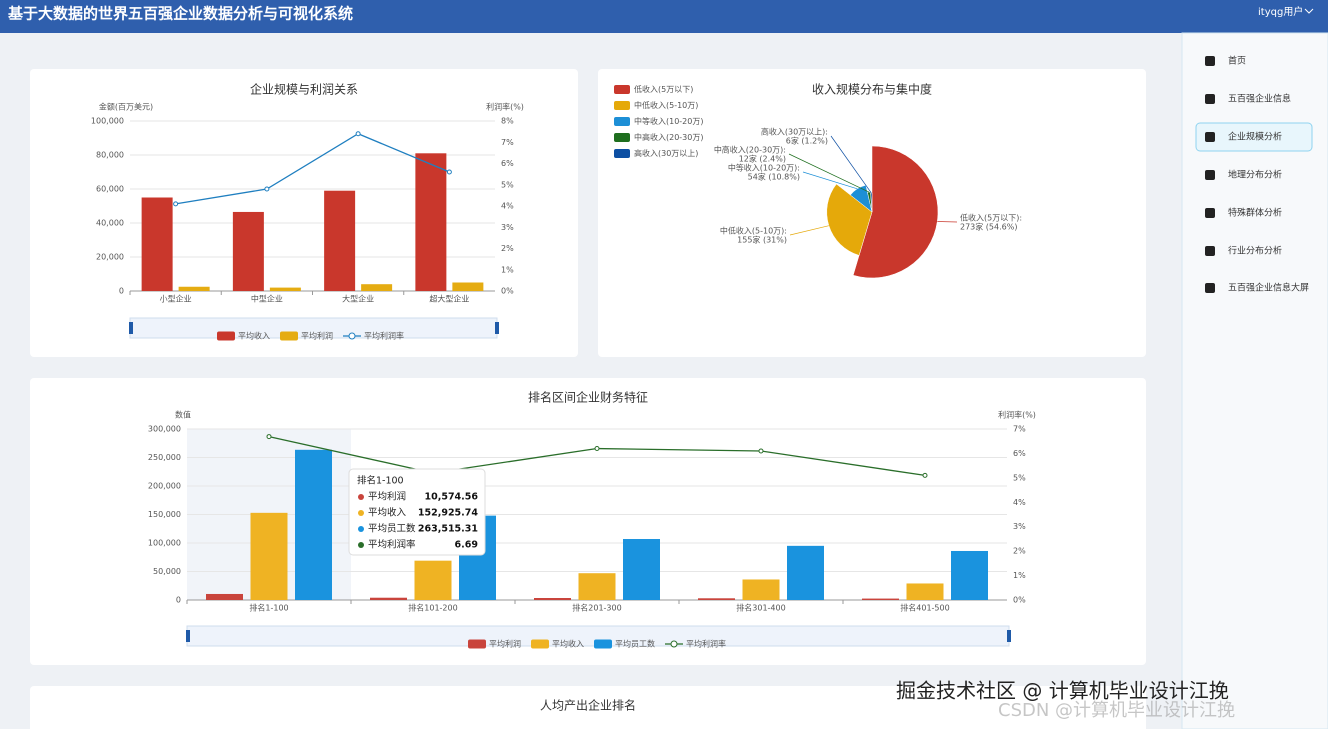 This screenshot has height=729, width=1328. What do you see at coordinates (663, 89) in the screenshot?
I see `legend-label: 低收入(5万以下)` at bounding box center [663, 89].